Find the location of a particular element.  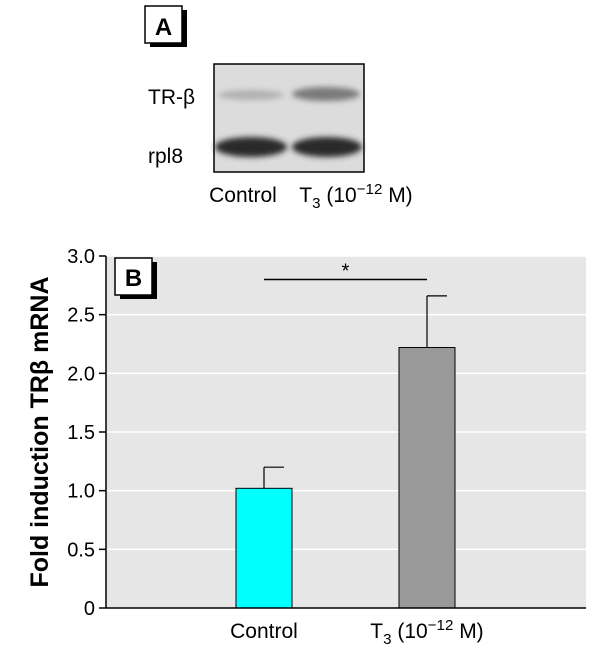

gel-band-rpl8-t3 is located at coordinates (327, 147).